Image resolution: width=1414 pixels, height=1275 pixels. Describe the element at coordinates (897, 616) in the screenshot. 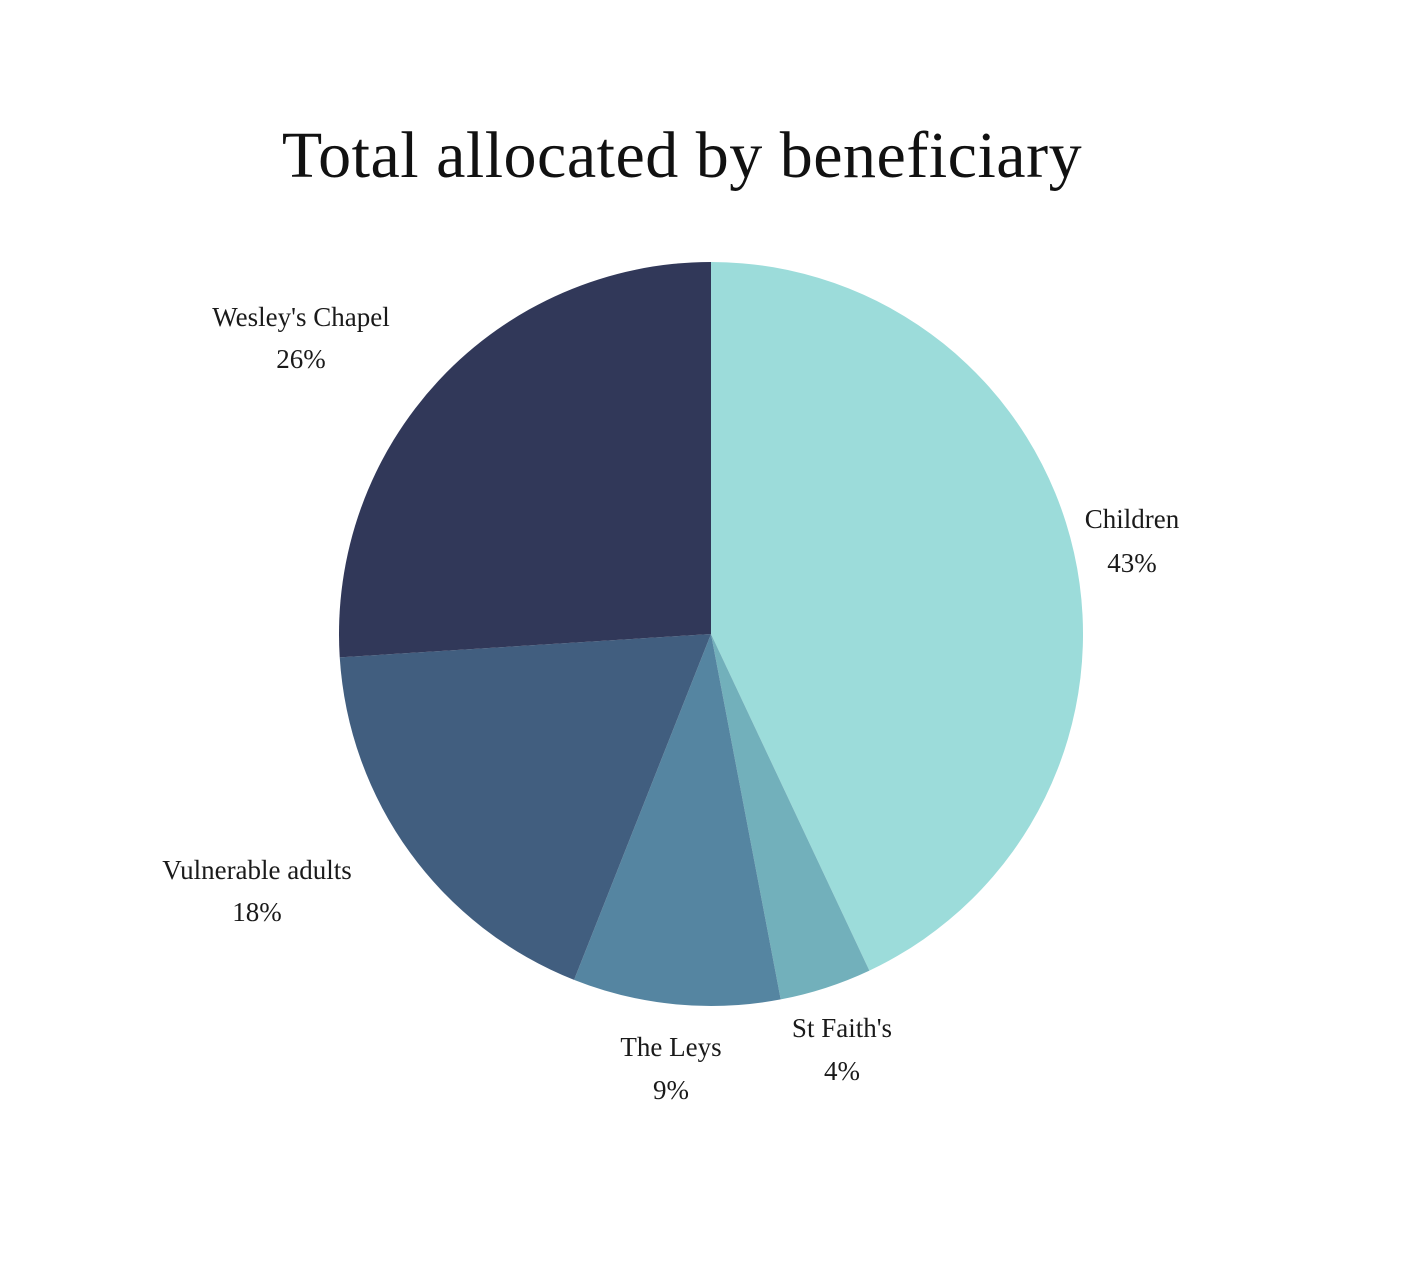

I see `pie-slice-children` at that location.